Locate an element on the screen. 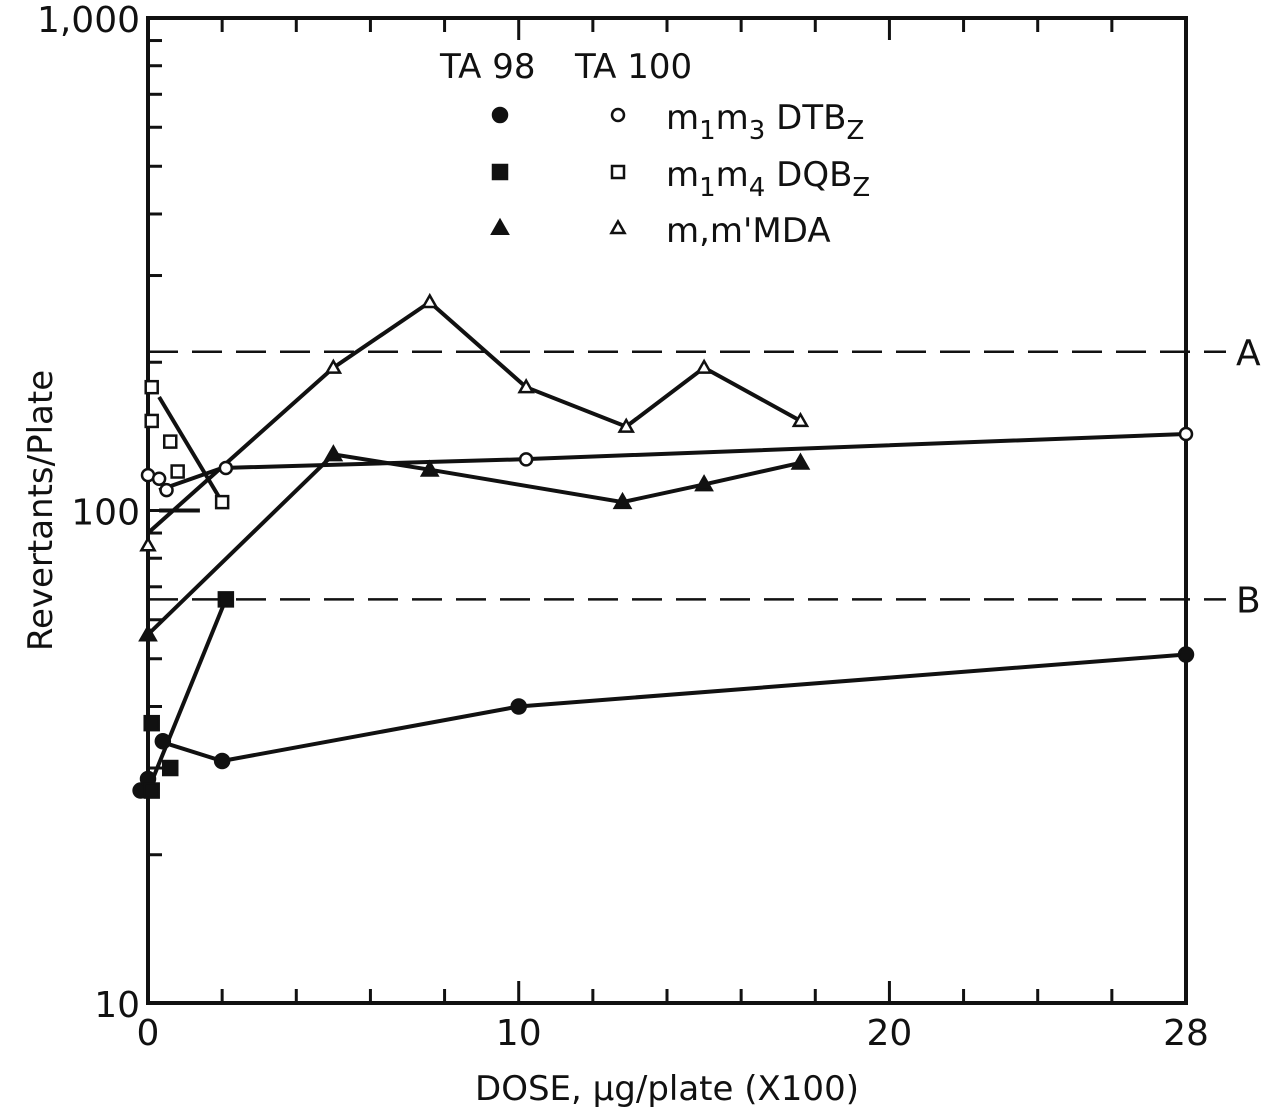  y-tick-label: 10 is located at coordinates (117, 1005).